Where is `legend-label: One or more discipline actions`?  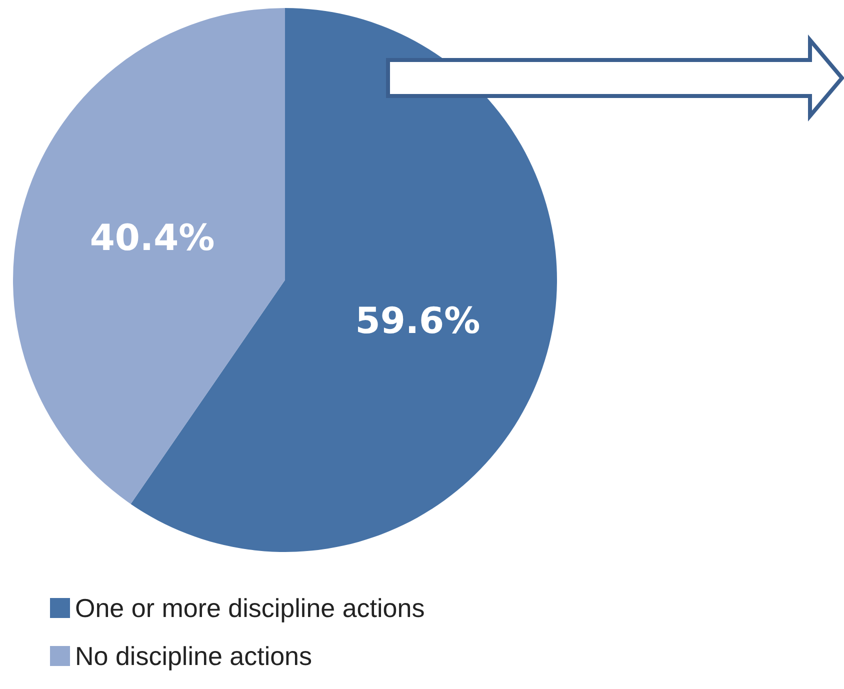
legend-label: One or more discipline actions is located at coordinates (250, 608).